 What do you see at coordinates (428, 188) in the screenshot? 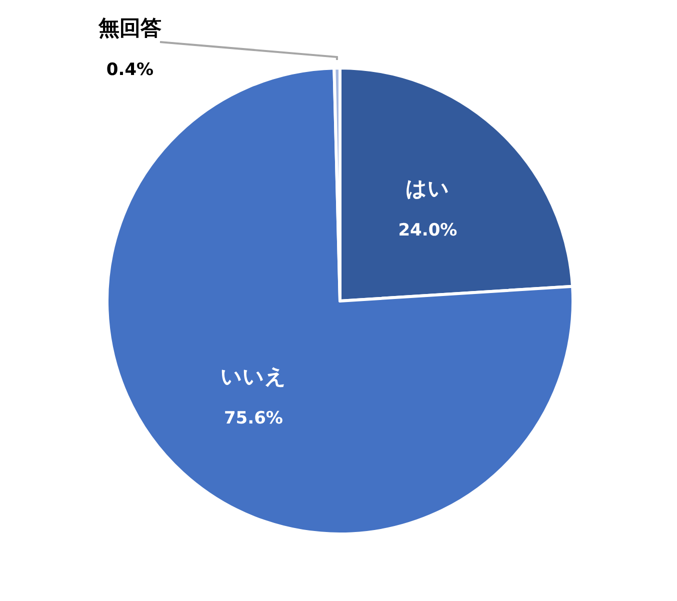
I see `slice-label: はい` at bounding box center [428, 188].